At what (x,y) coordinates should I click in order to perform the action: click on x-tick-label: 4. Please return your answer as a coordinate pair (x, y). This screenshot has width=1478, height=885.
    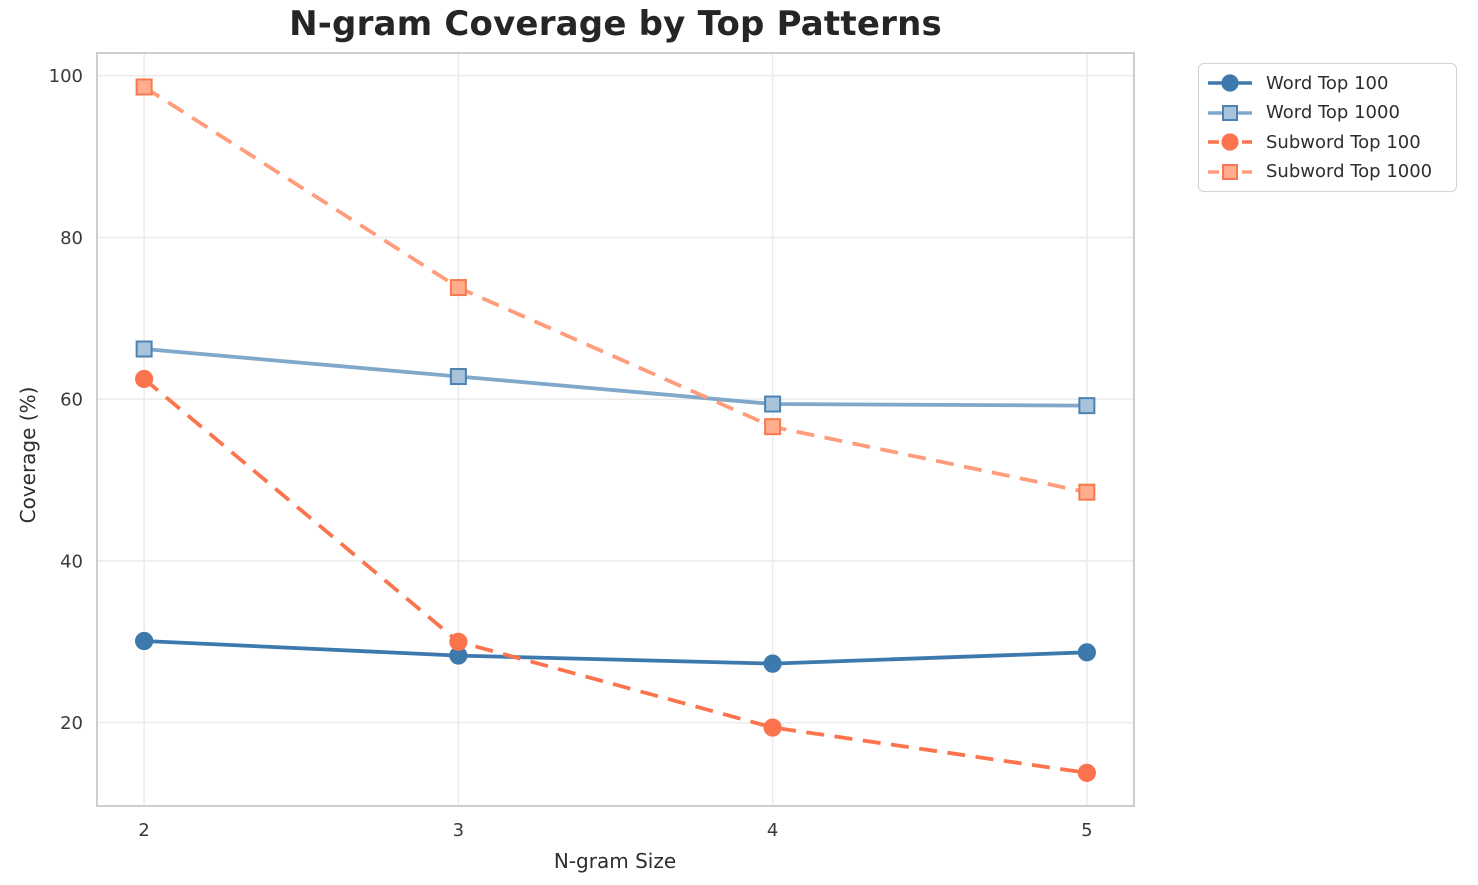
    Looking at the image, I should click on (772, 830).